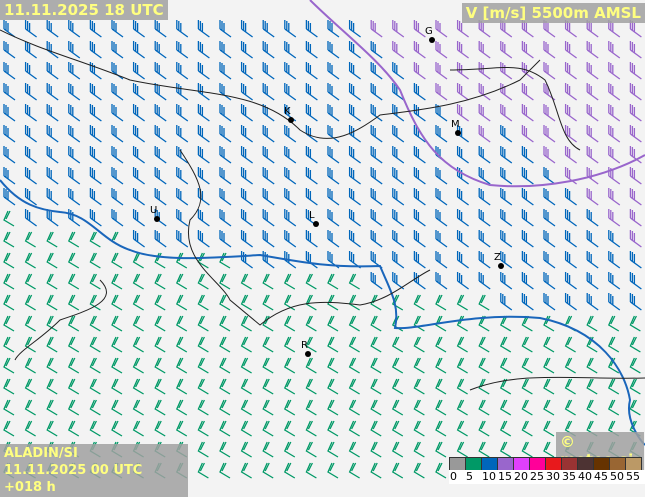  I want to click on parameter-label: V [m/s] 5500m AMSL, so click(553, 13).